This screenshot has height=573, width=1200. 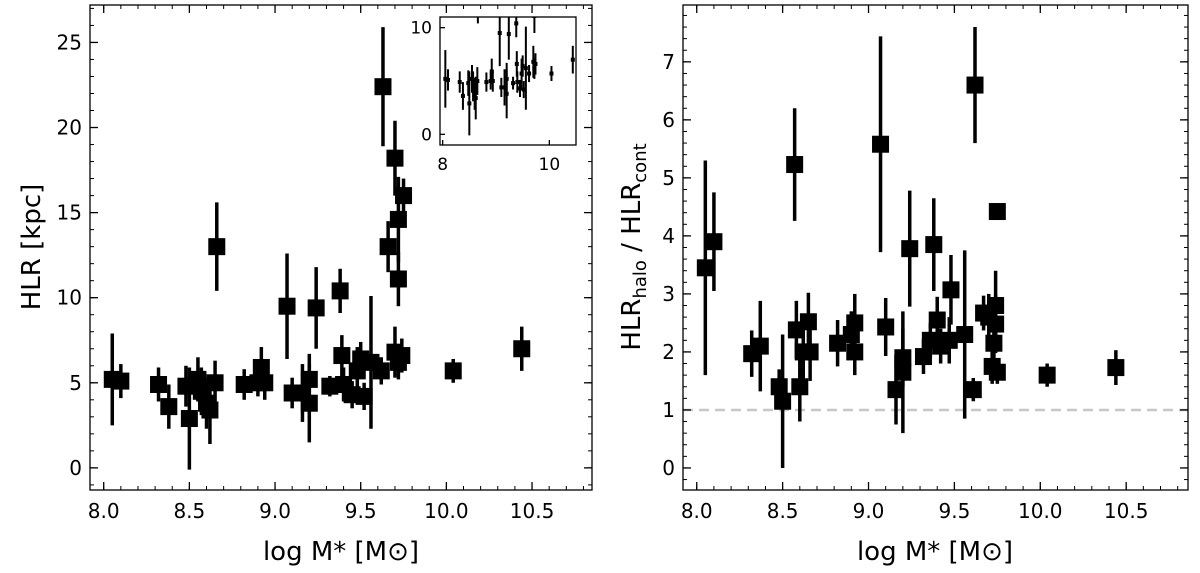 What do you see at coordinates (75, 383) in the screenshot?
I see `y-tick-label: 5` at bounding box center [75, 383].